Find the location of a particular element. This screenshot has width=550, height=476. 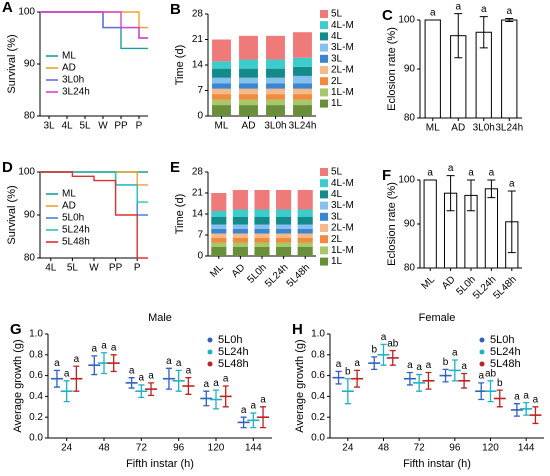

y-tick-label: 7 is located at coordinates (200, 90).